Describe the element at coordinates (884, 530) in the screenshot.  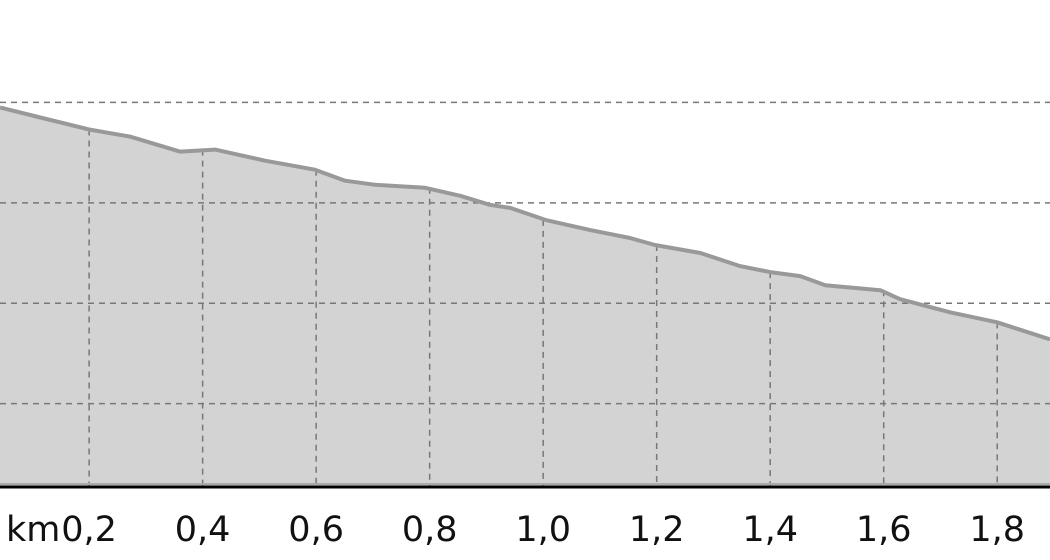
I see `x-tick-label: 1,6` at that location.